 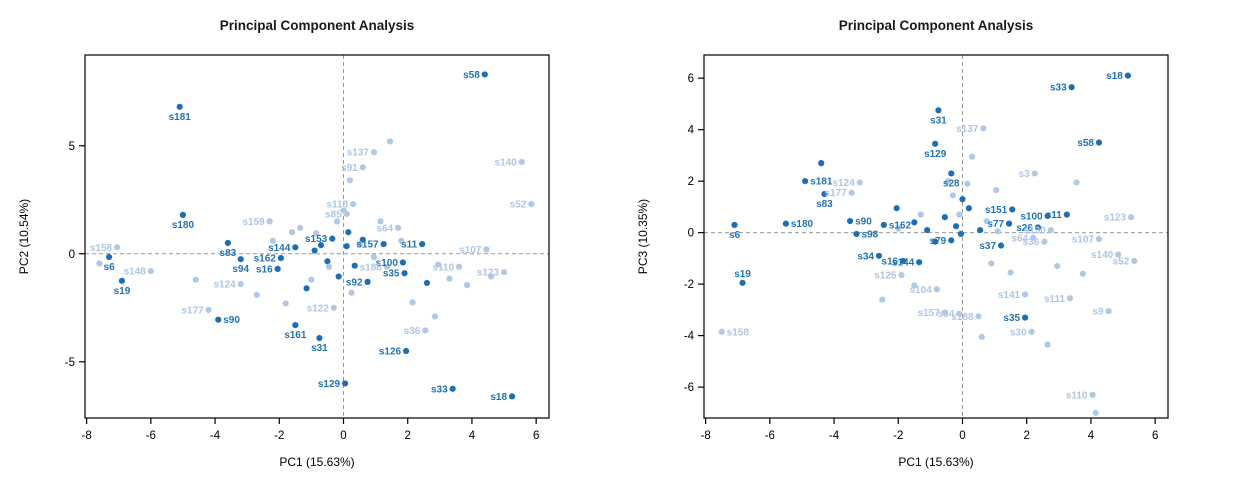 What do you see at coordinates (821, 182) in the screenshot?
I see `point-label: s181` at bounding box center [821, 182].